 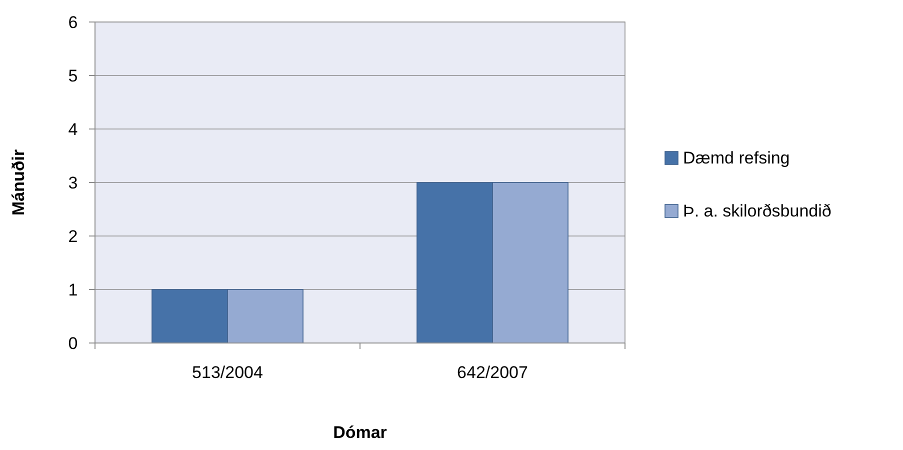 I want to click on y-tick-label: 6, so click(x=73, y=22).